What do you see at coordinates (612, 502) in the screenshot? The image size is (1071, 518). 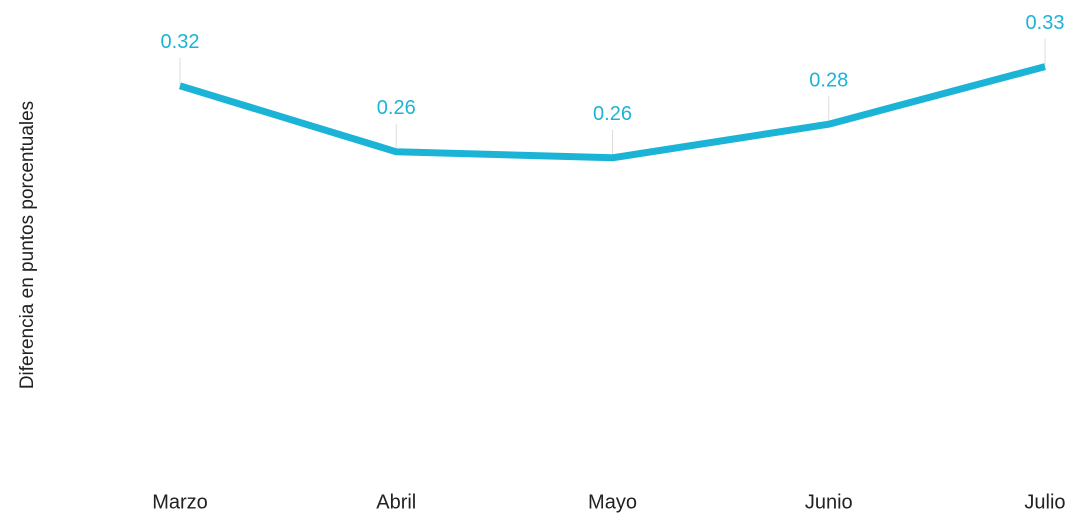 I see `x-tick-label: Mayo` at bounding box center [612, 502].